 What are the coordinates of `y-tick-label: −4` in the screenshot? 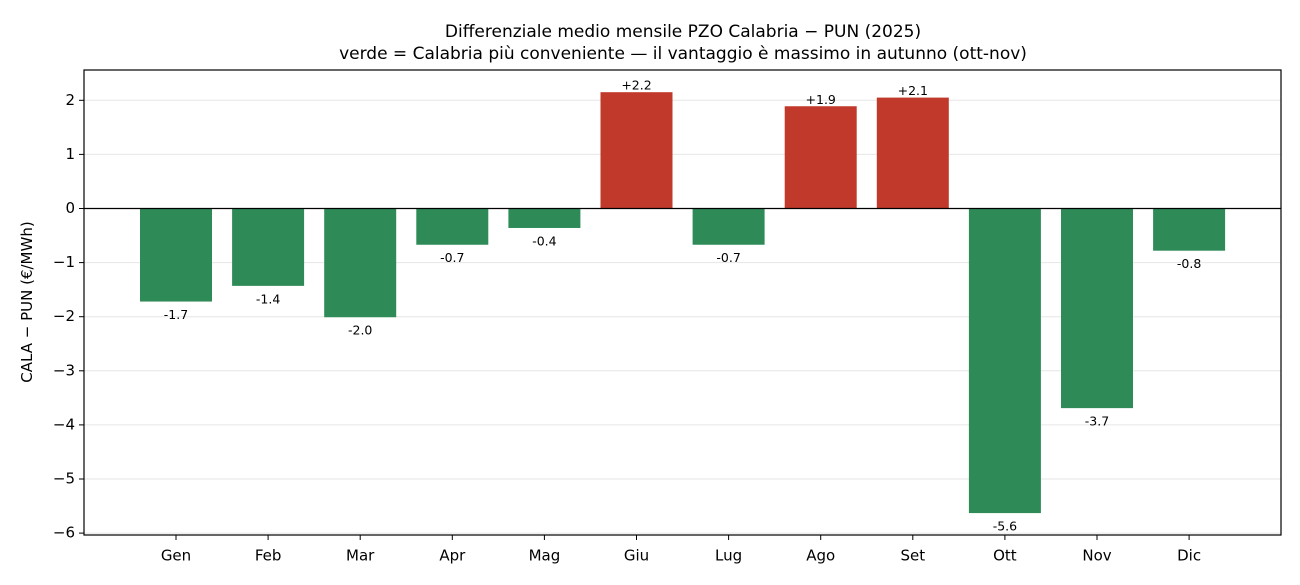 It's located at (64, 424).